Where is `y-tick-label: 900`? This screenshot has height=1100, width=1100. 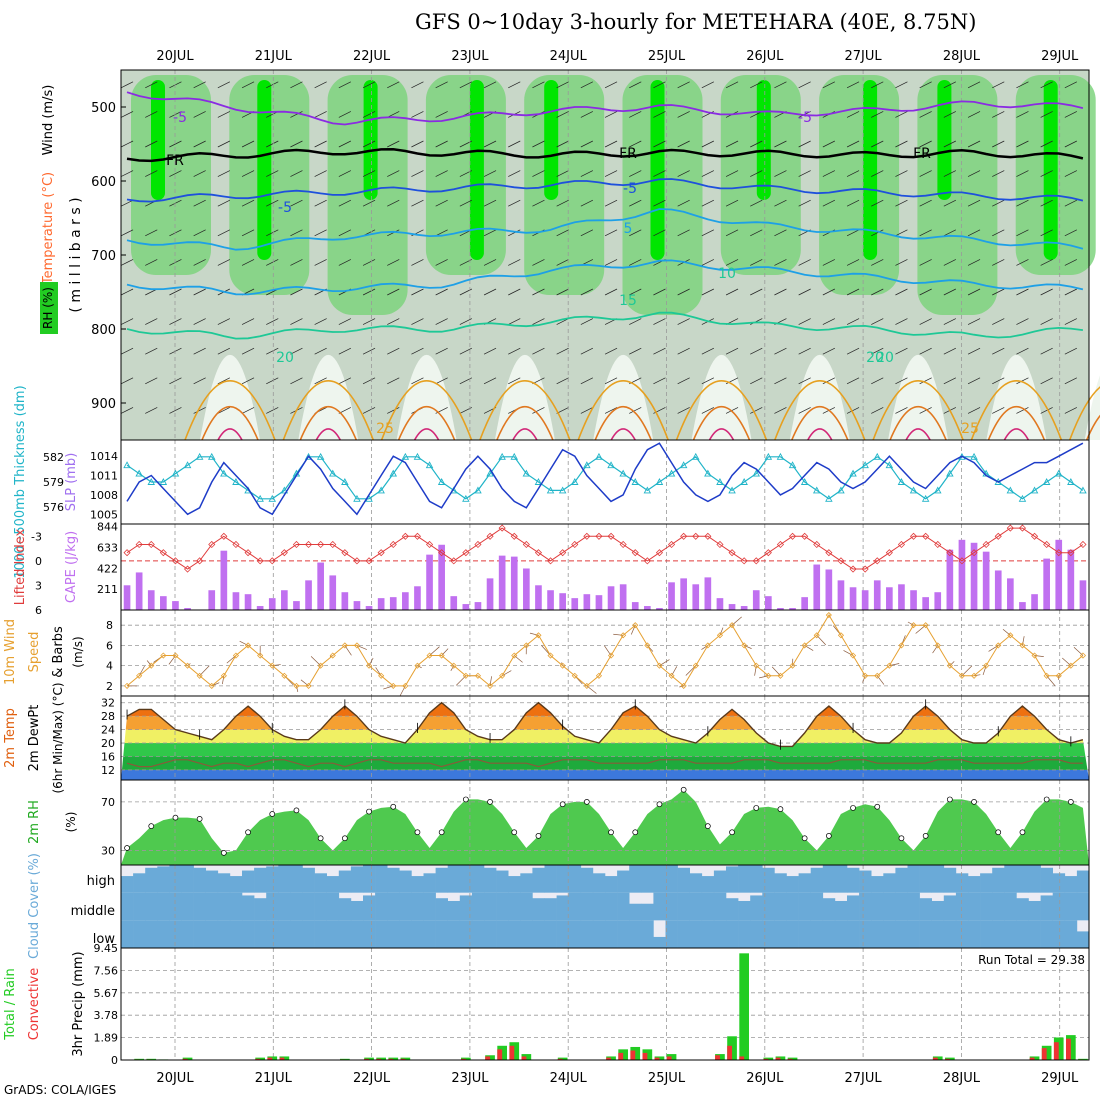
y-tick-label: 900 is located at coordinates (103, 404).